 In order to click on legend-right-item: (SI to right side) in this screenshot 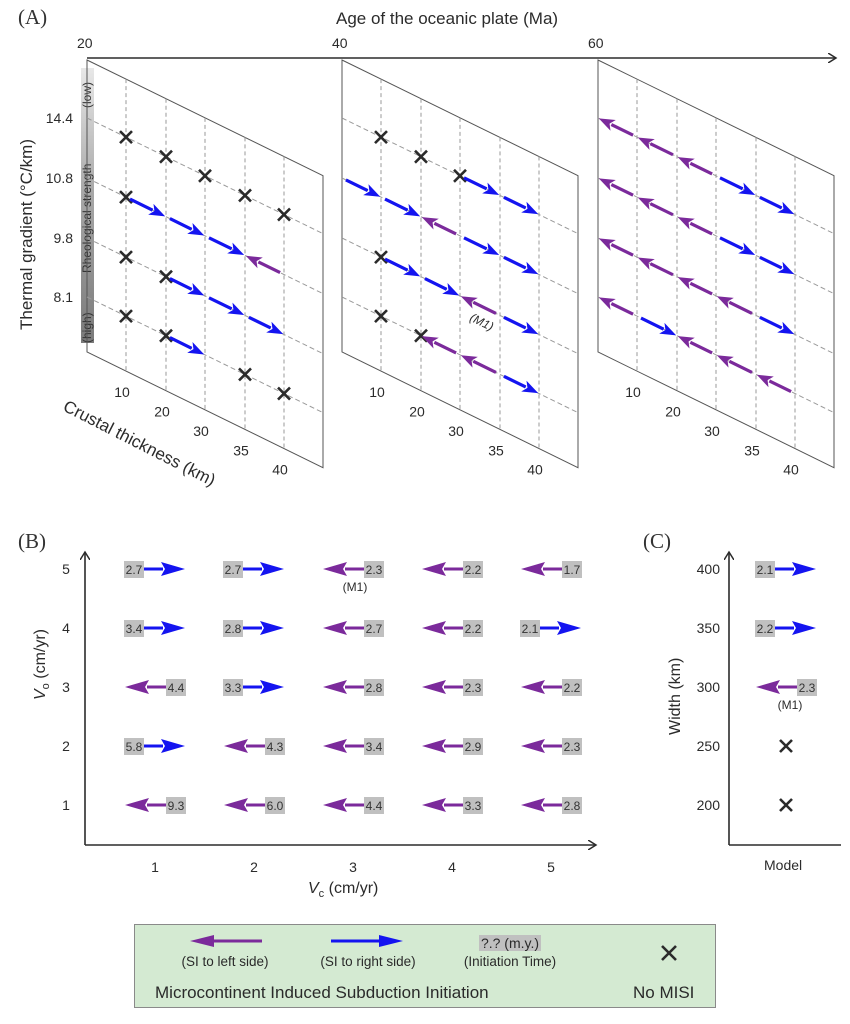, I will do `click(368, 951)`.